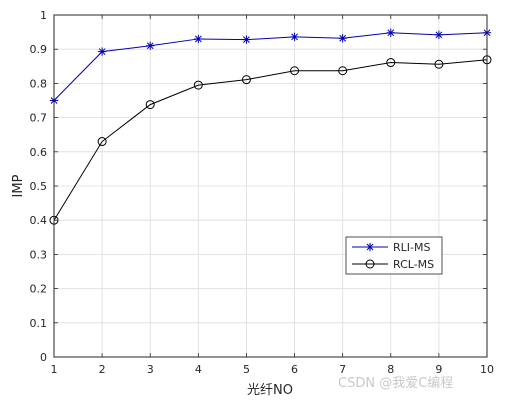 The image size is (516, 402). I want to click on x-tick-label: 9, so click(438, 369).